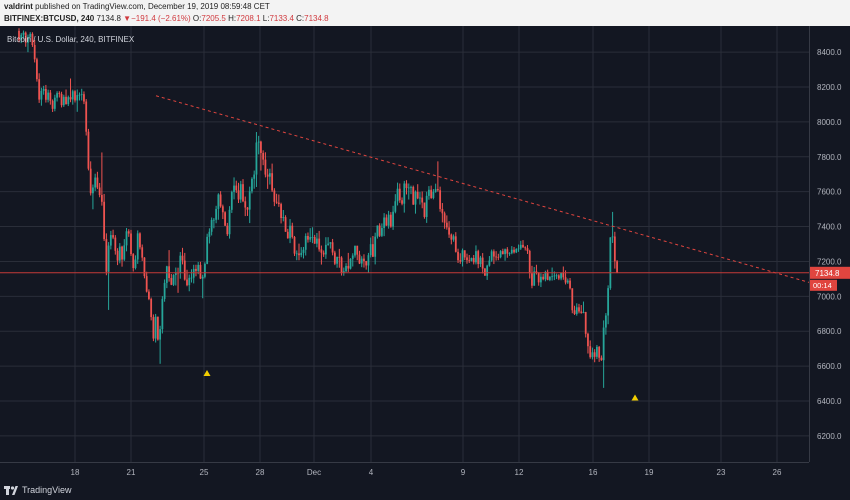 This screenshot has width=850, height=500. Describe the element at coordinates (197, 18) in the screenshot. I see `open-label: O:` at that location.